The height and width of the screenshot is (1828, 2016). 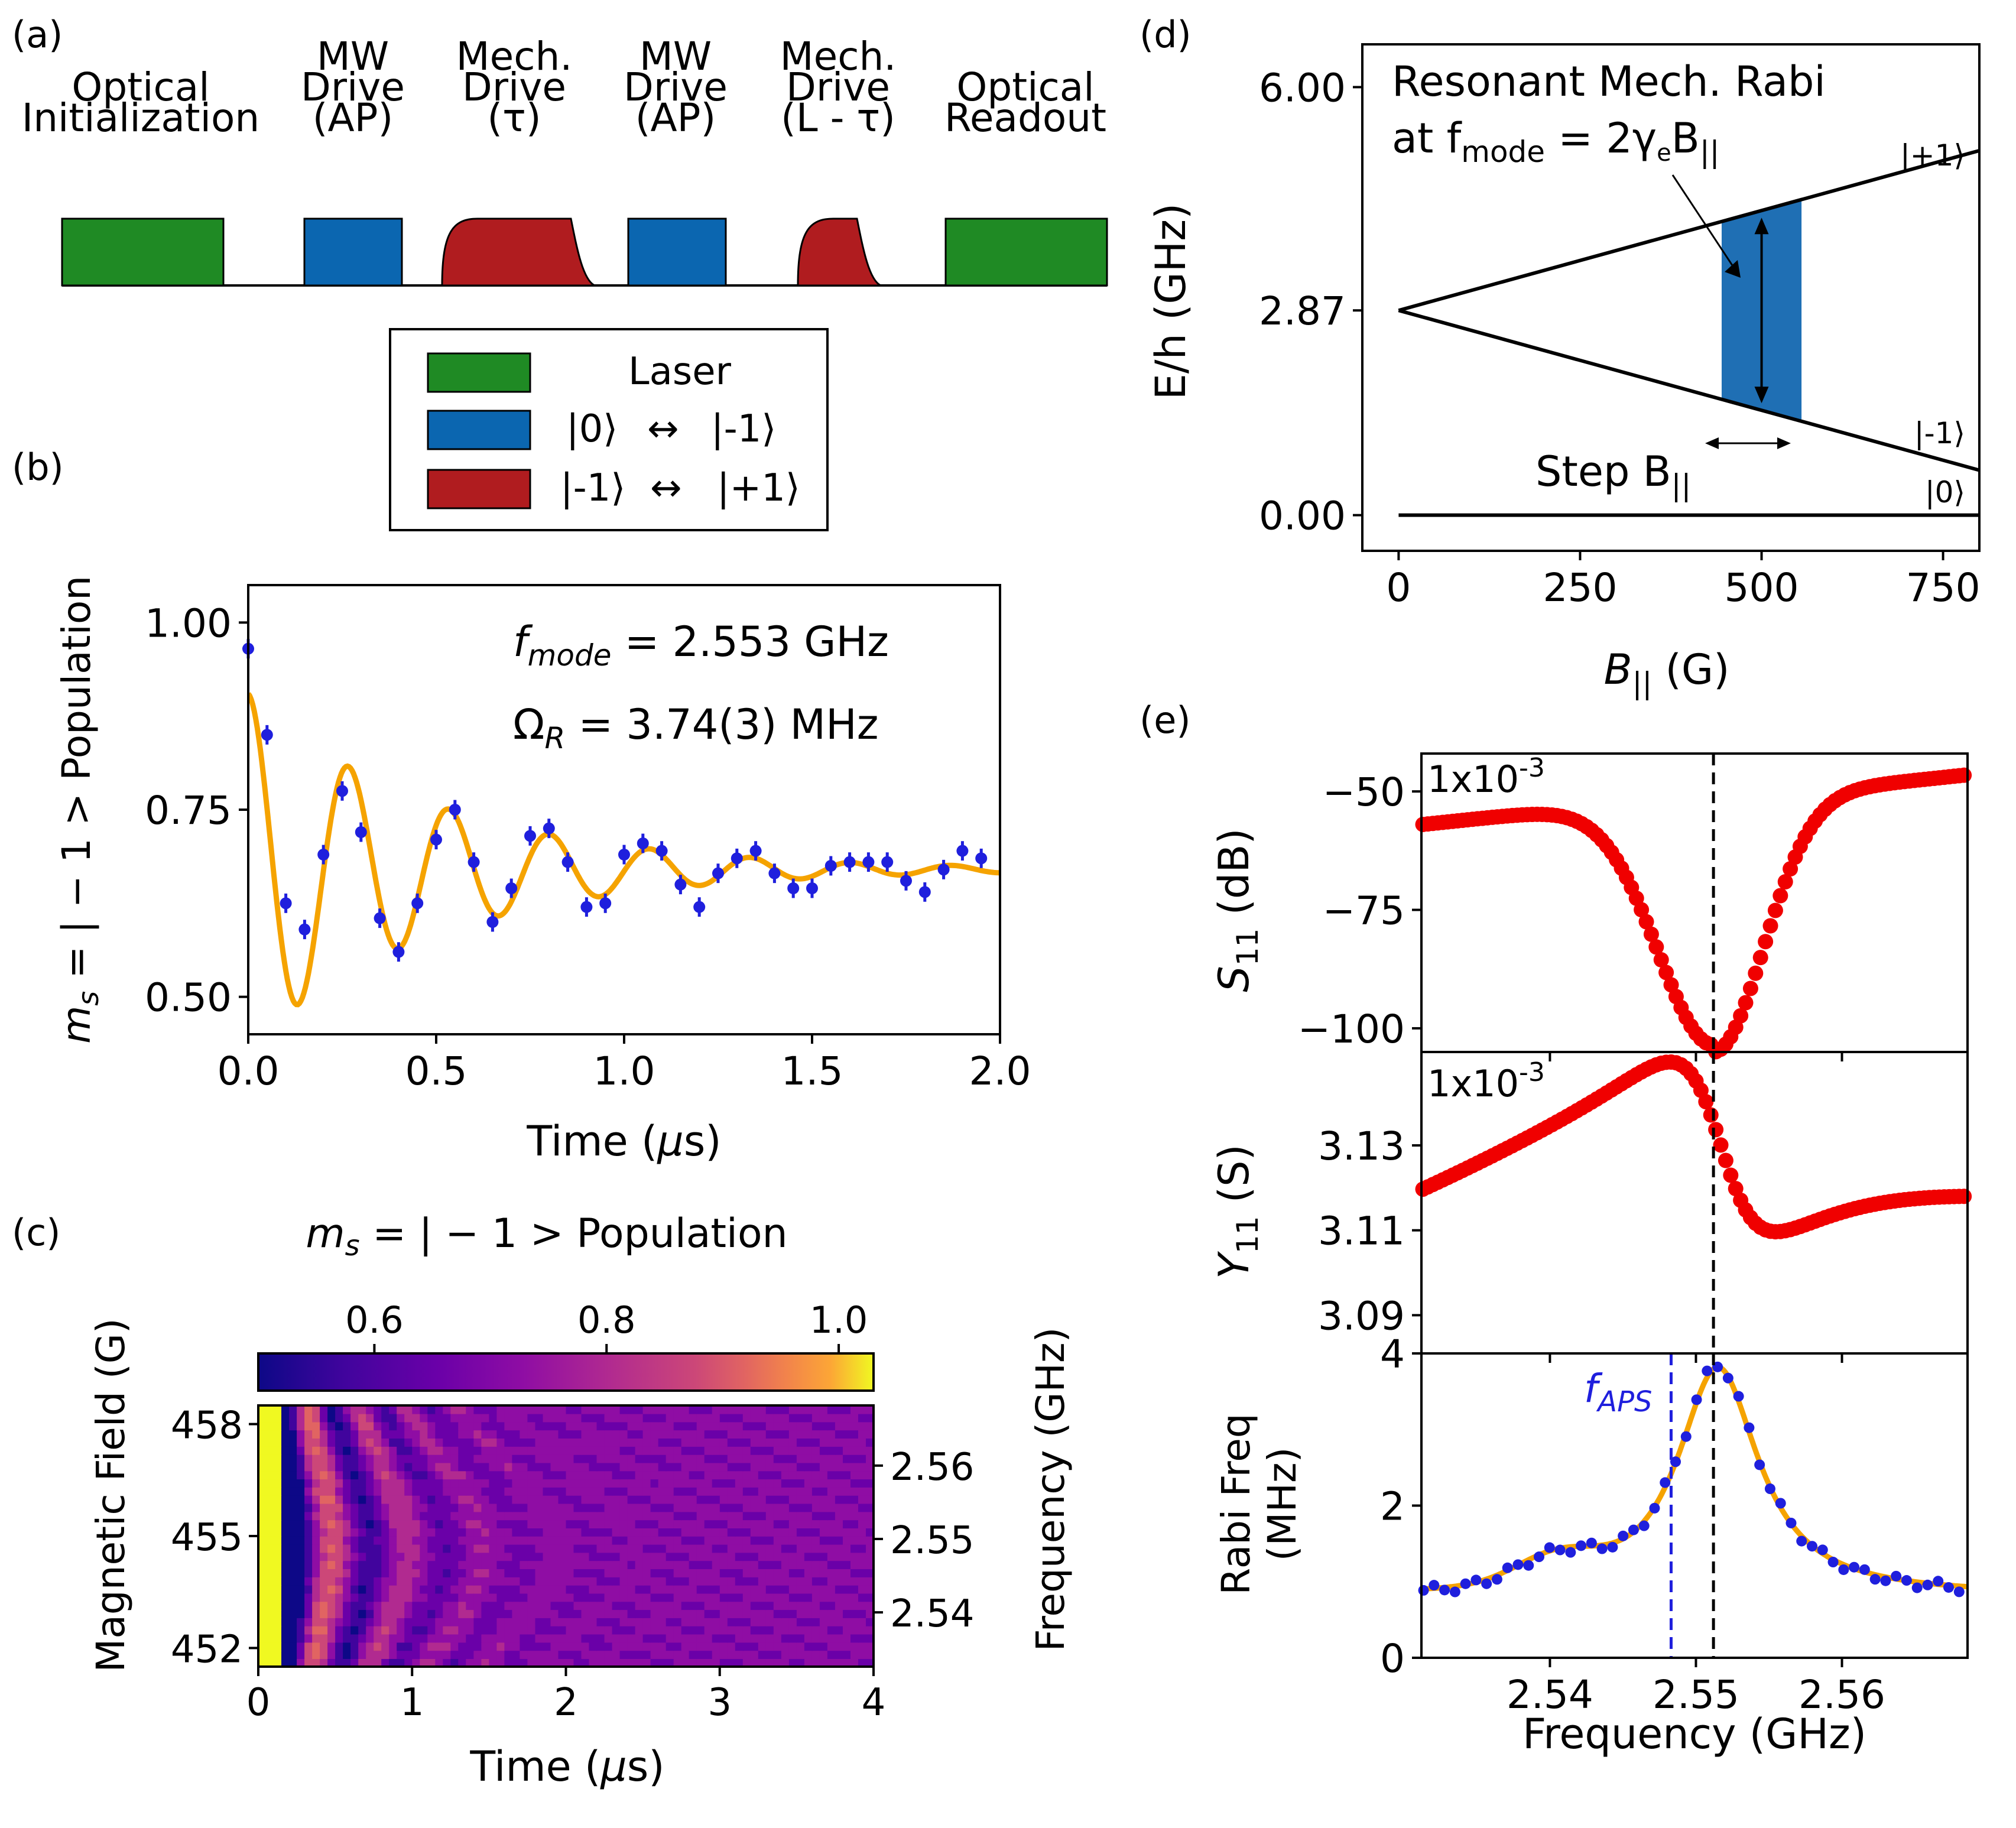 I want to click on y-tick-label: −50, so click(x=1364, y=792).